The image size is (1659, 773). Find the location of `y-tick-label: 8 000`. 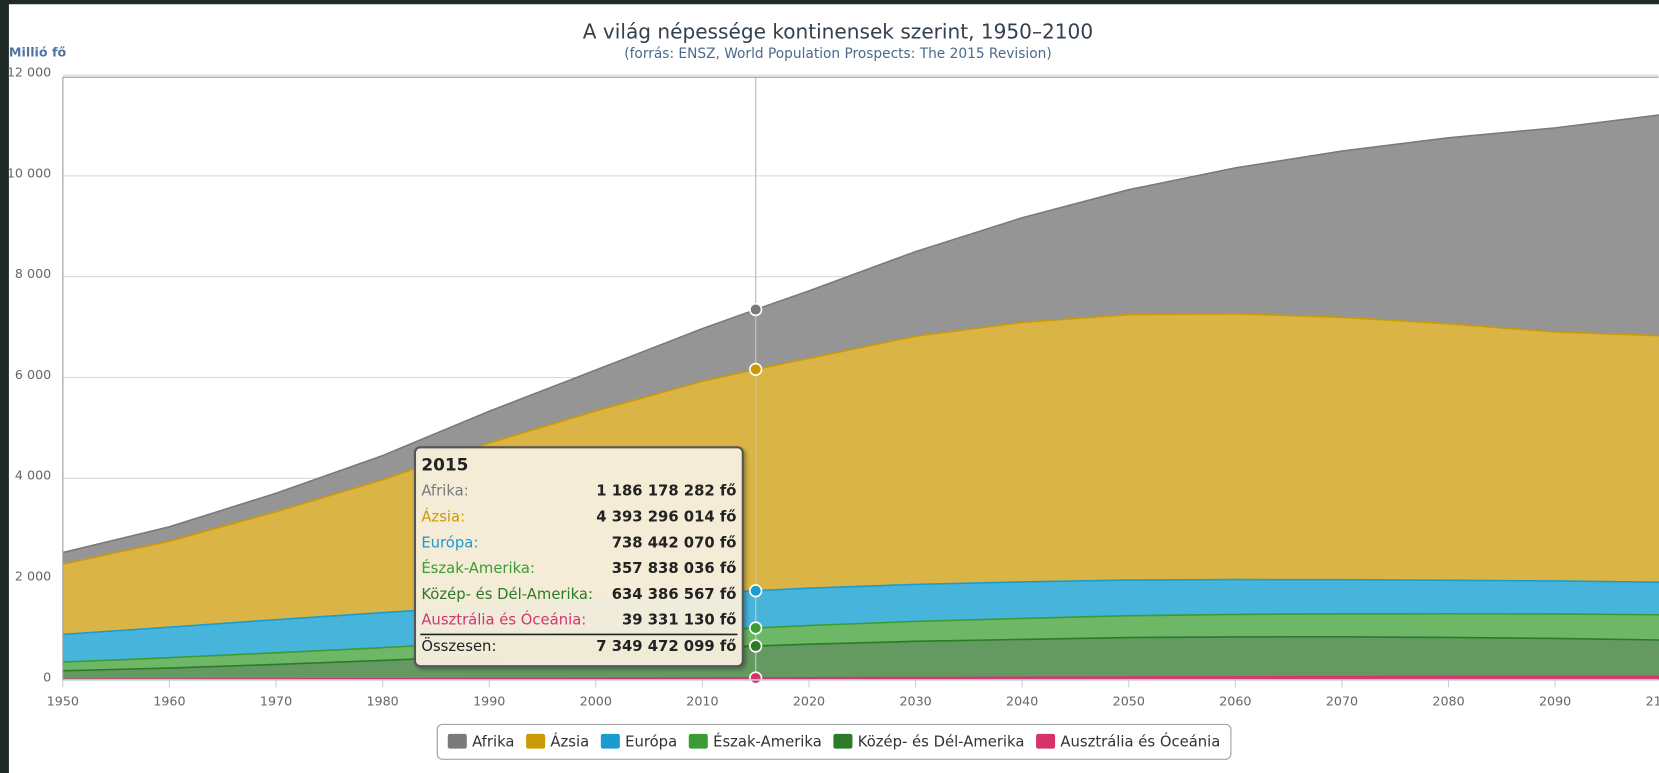

y-tick-label: 8 000 is located at coordinates (33, 273).